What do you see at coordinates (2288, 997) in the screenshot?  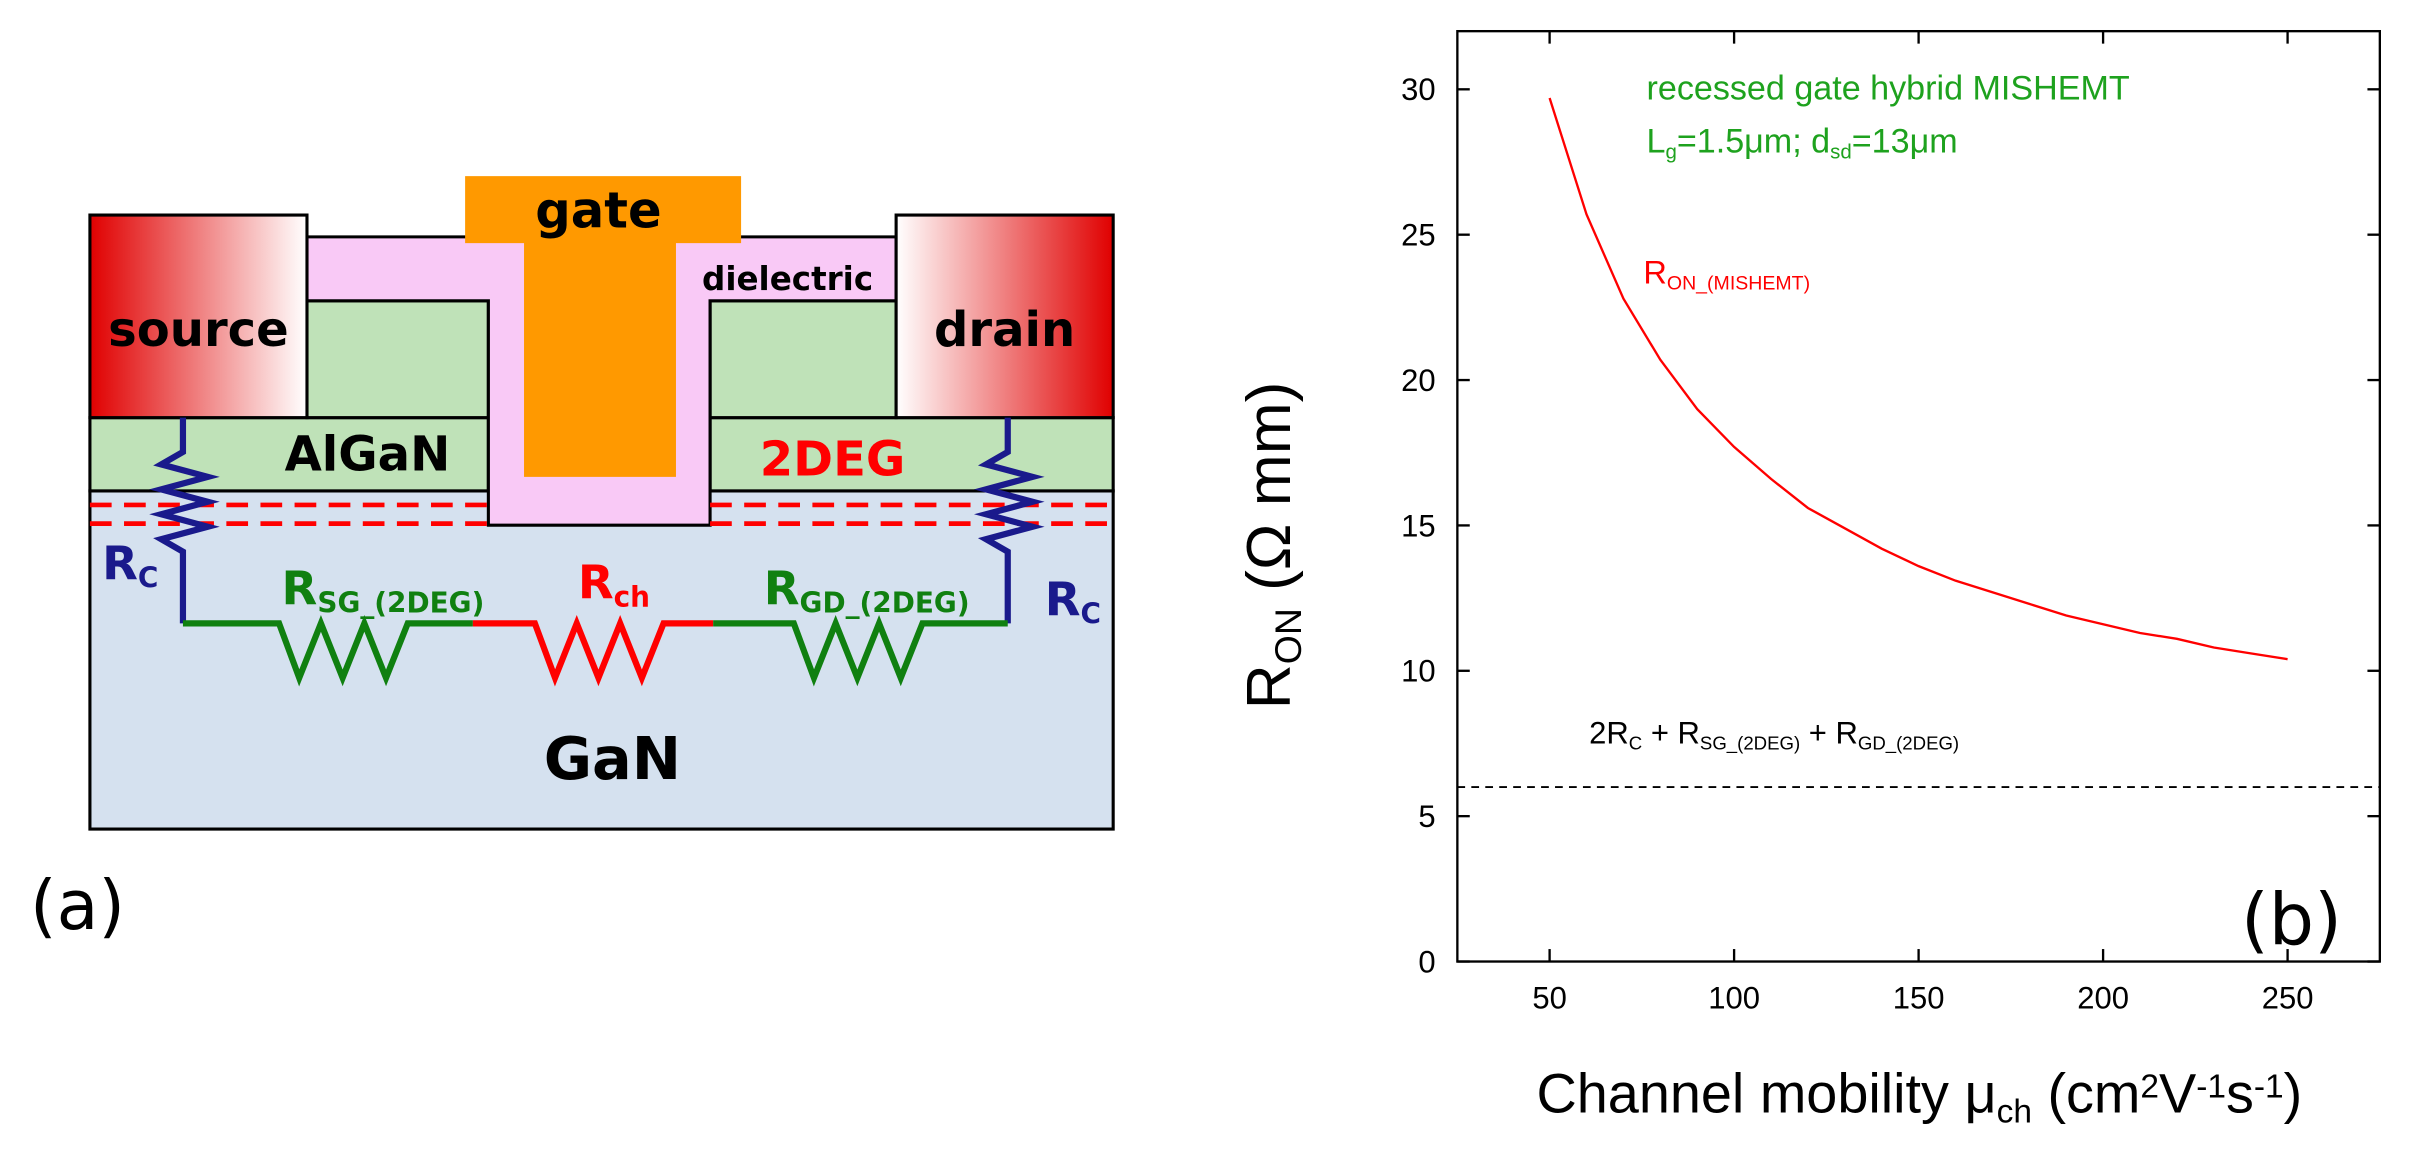 I see `x-tick-label: 250` at bounding box center [2288, 997].